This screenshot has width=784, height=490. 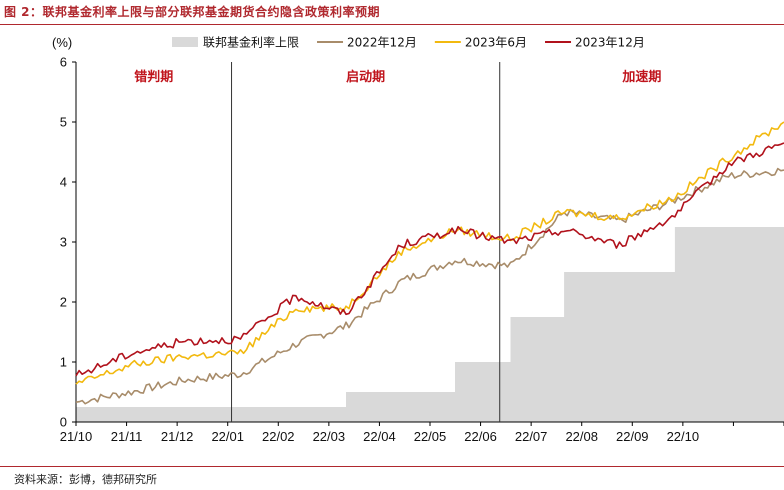 I want to click on phase-label-layer: 错判期 启动期 加速期, so click(x=397, y=77).